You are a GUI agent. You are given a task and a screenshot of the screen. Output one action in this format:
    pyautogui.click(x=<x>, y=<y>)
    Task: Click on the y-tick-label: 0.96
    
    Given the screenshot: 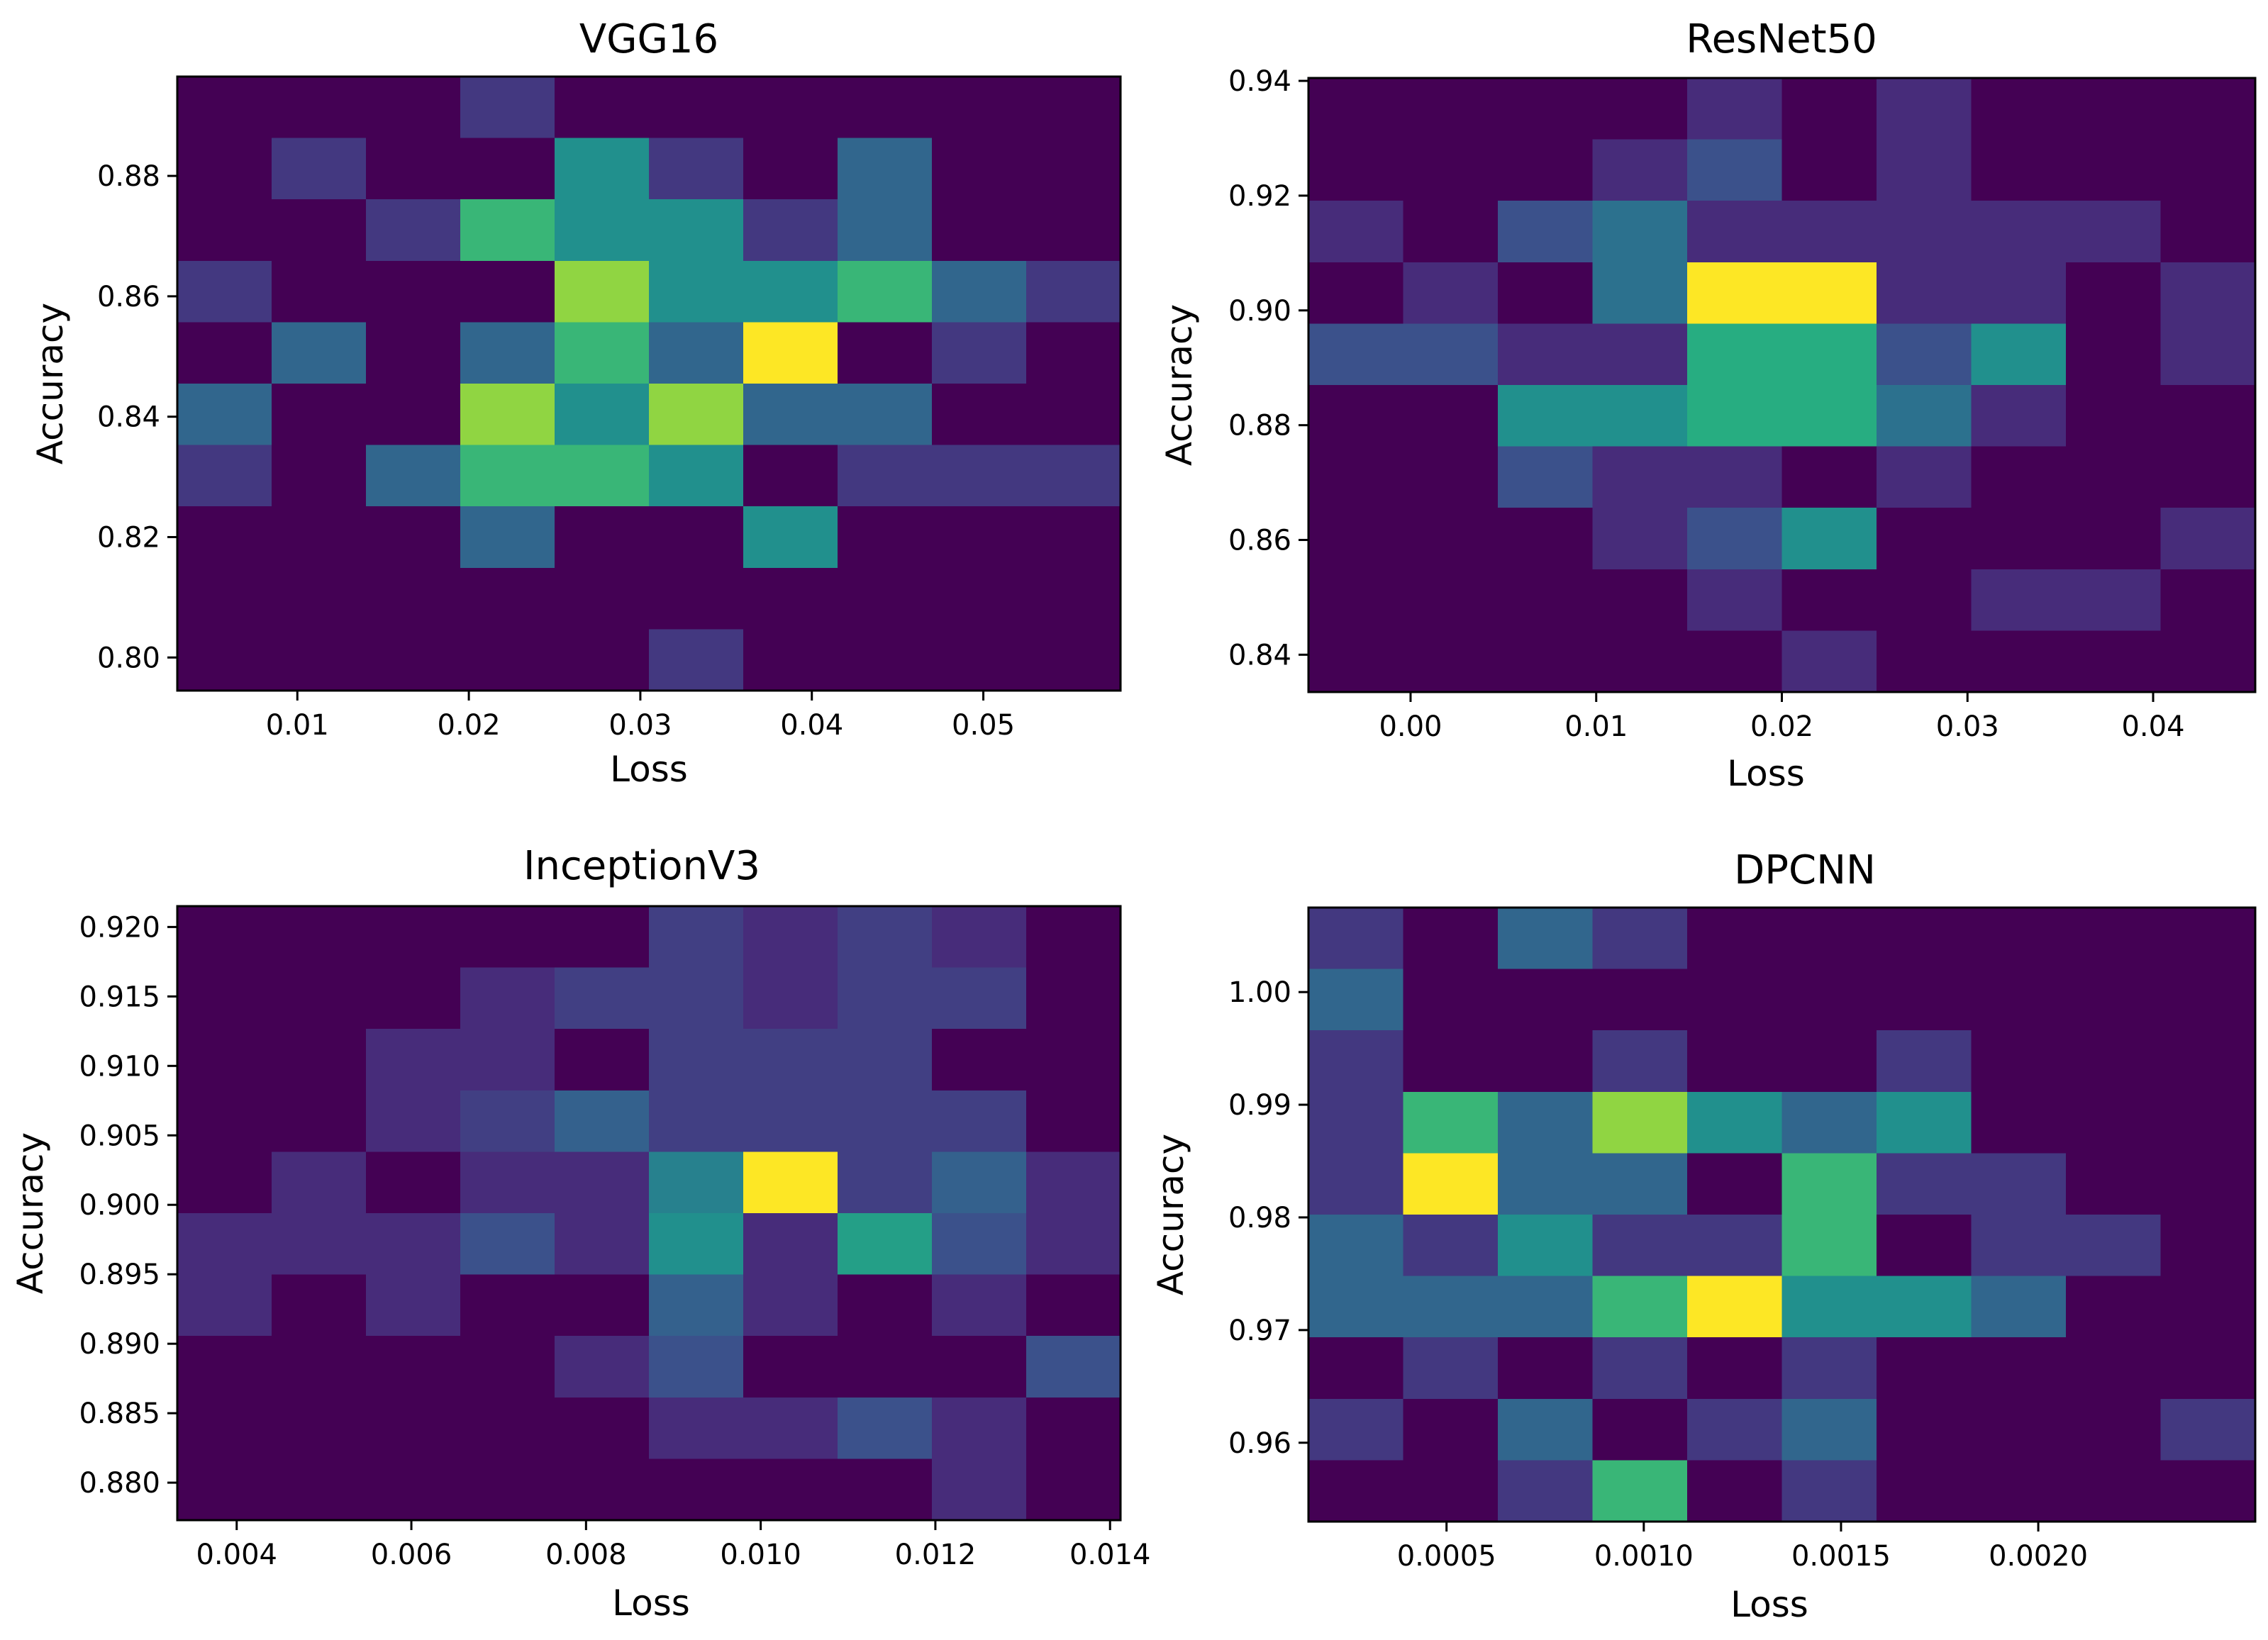 What is the action you would take?
    pyautogui.click(x=1259, y=1444)
    